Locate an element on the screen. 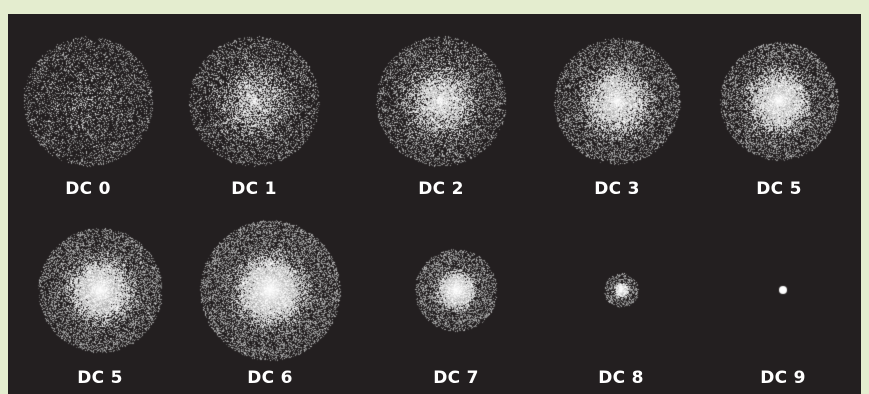  noise-disc-dc0 is located at coordinates (88, 101).